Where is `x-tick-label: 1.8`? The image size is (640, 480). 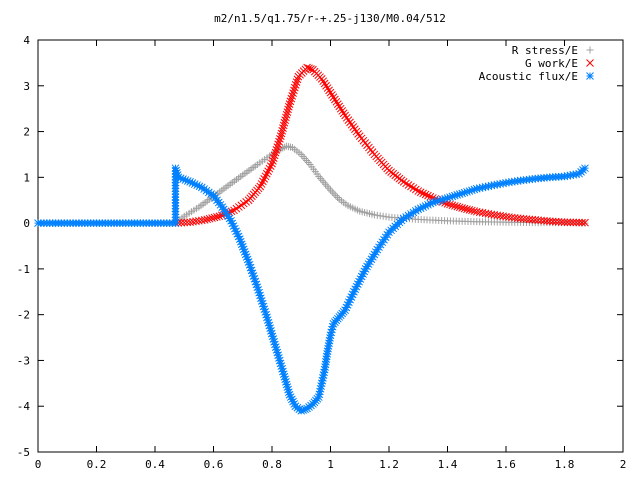
x-tick-label: 1.8 is located at coordinates (565, 464).